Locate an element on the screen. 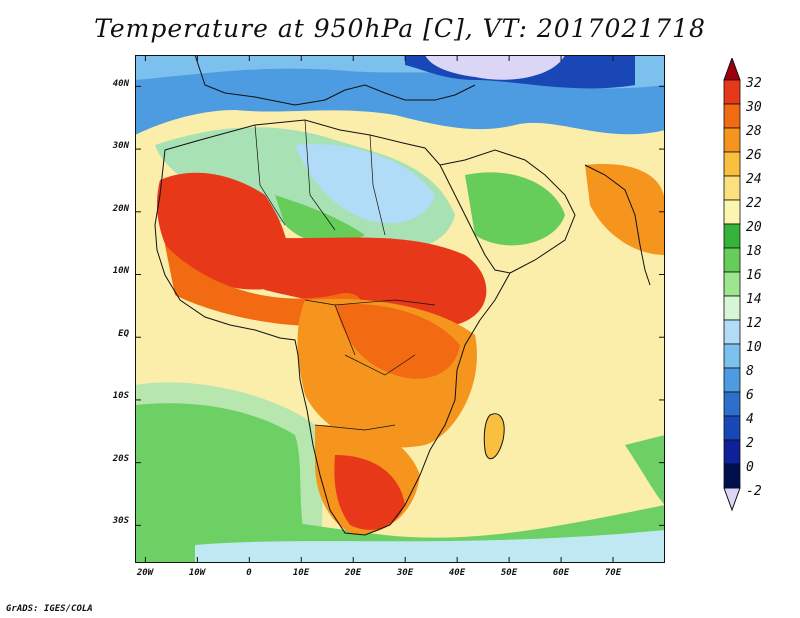 The width and height of the screenshot is (800, 618). field-madagascar is located at coordinates (494, 436).